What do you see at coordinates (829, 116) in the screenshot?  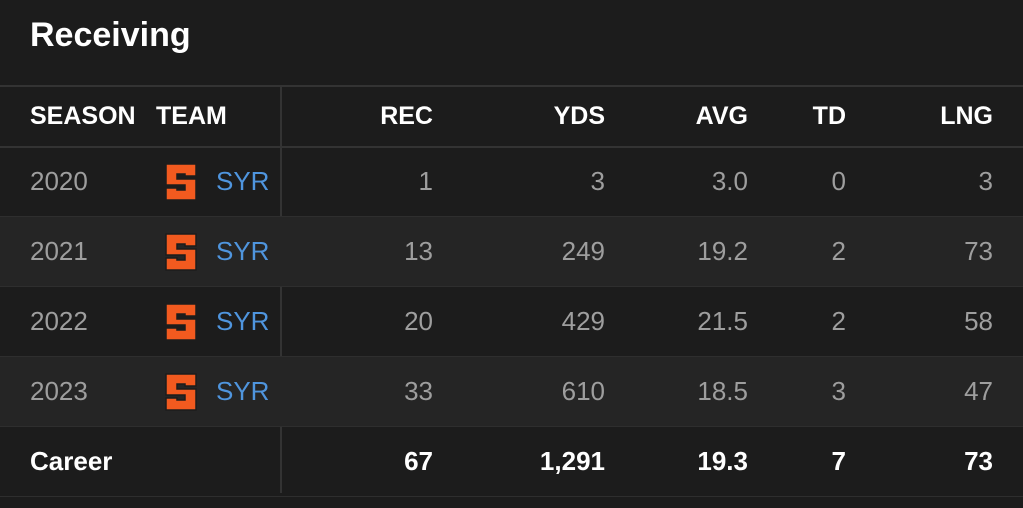 I see `column-header: TD` at bounding box center [829, 116].